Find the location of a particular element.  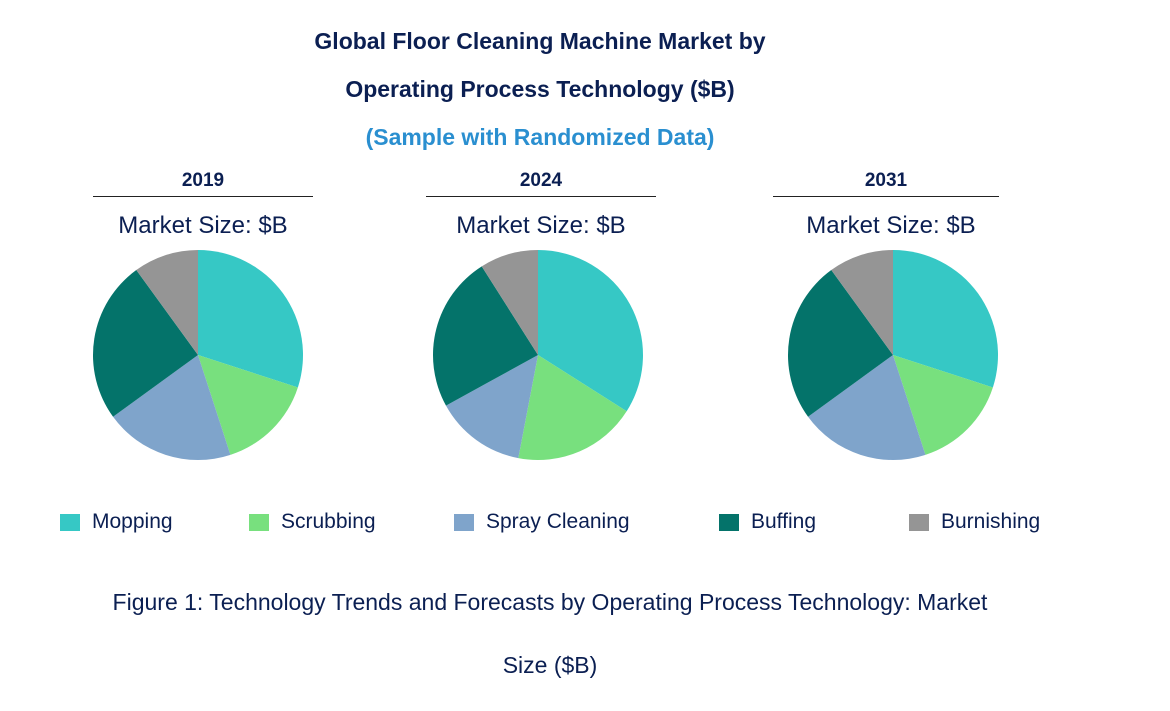

pie-slice-2024-spray-cleaning is located at coordinates (491, 407).